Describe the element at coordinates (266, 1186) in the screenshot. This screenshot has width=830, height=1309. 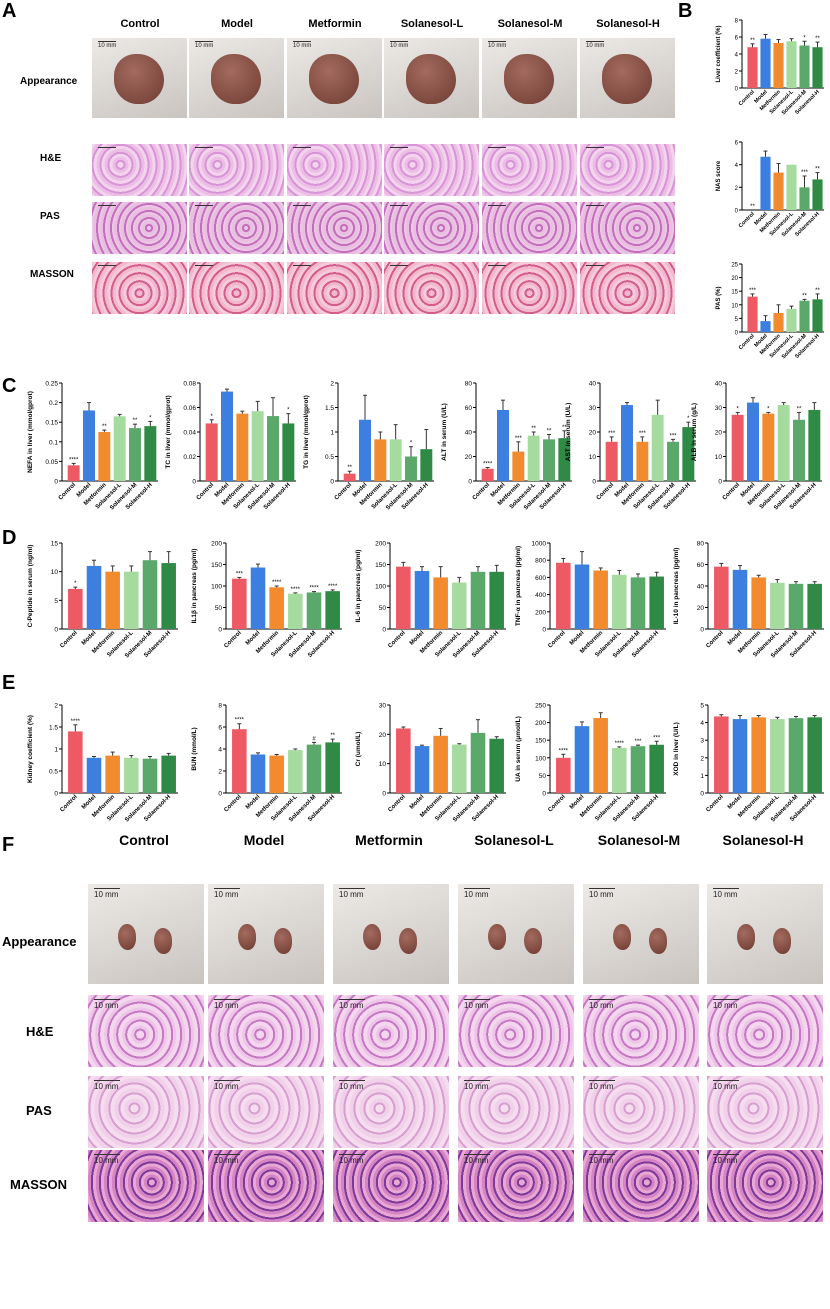
I see `kidney-massonK-image-1: 10 mm` at that location.